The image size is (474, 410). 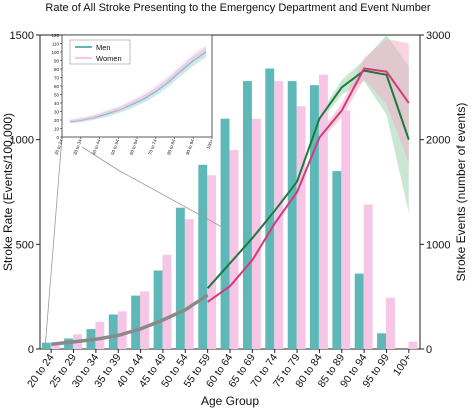 What do you see at coordinates (170, 198) in the screenshot?
I see `inset-connector-right` at bounding box center [170, 198].